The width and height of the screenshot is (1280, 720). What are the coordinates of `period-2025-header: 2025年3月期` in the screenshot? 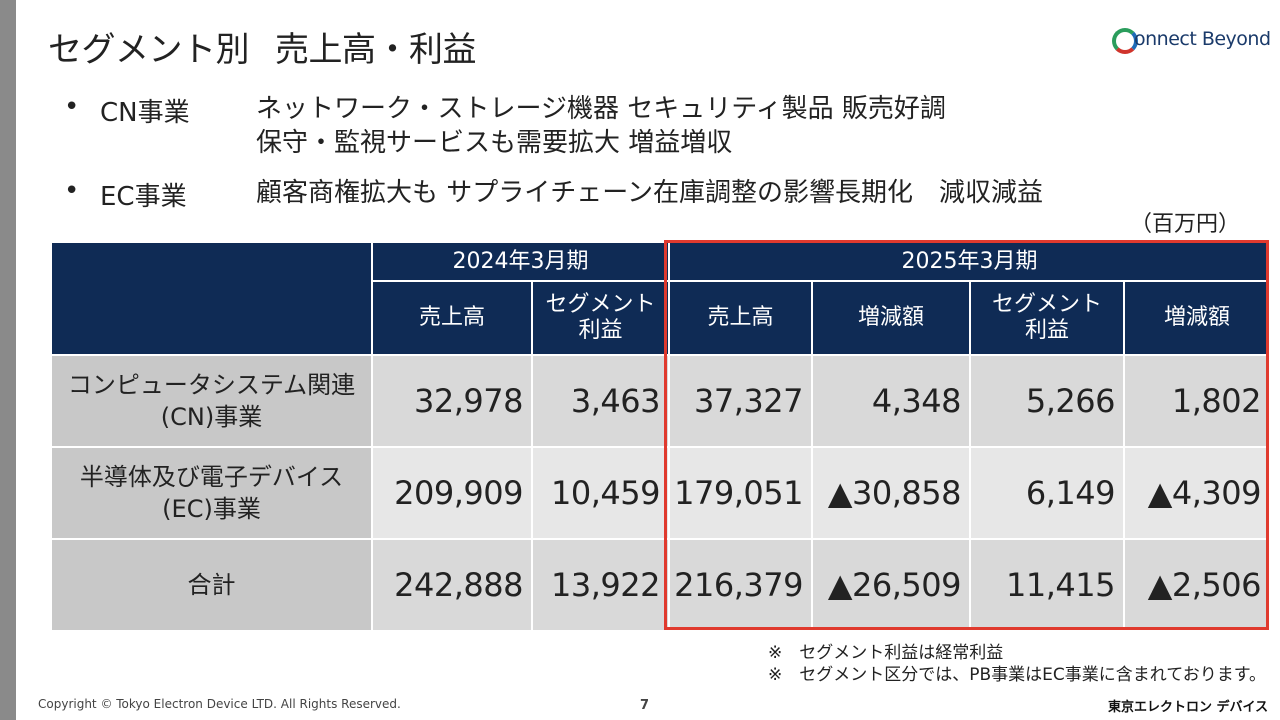 It's located at (969, 261).